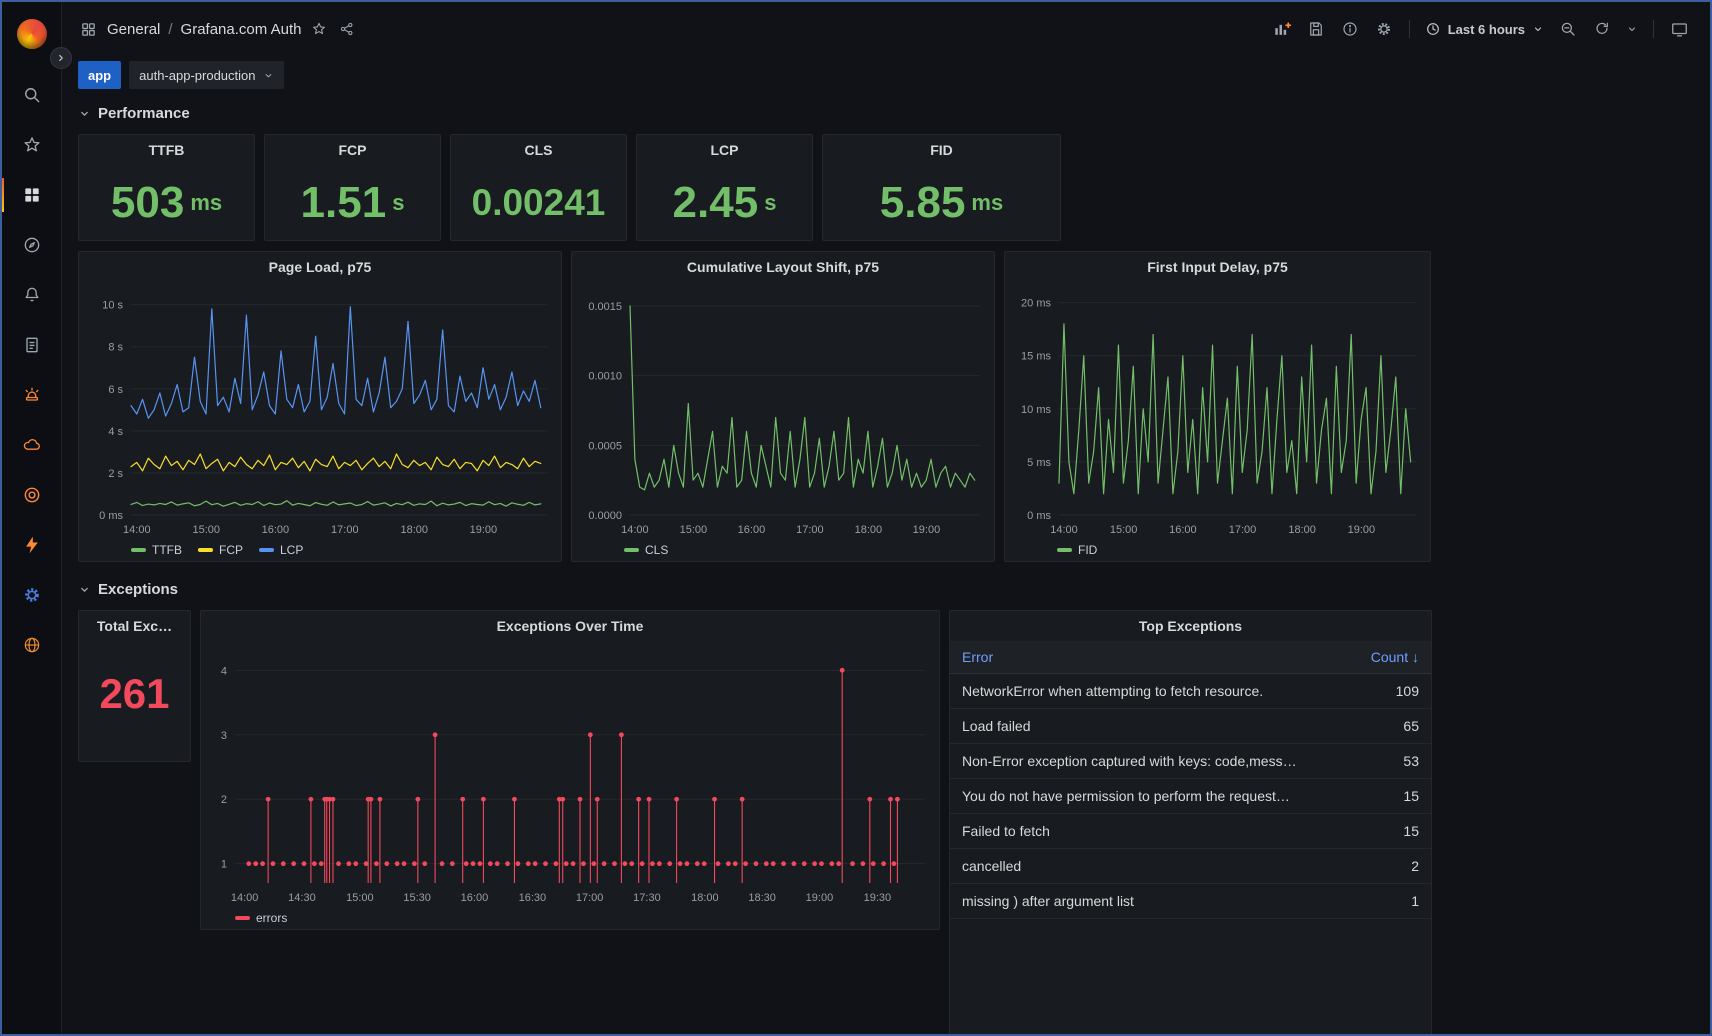 This screenshot has height=1036, width=1712. Describe the element at coordinates (31, 595) in the screenshot. I see `sidebar-item-kubernetes` at that location.